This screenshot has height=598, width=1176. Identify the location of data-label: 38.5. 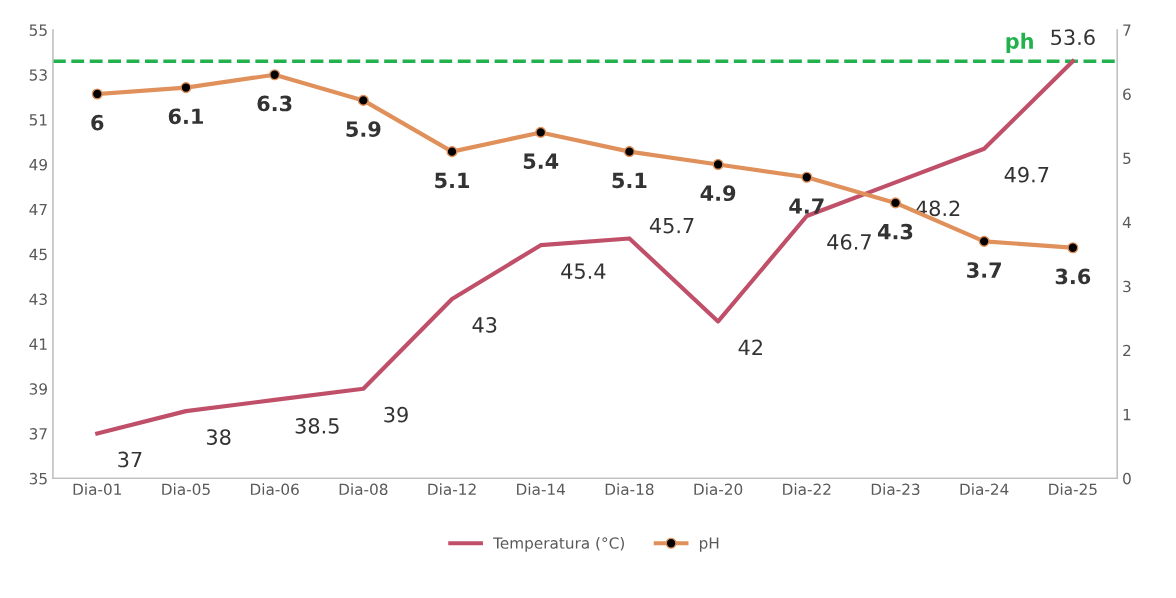
(317, 425).